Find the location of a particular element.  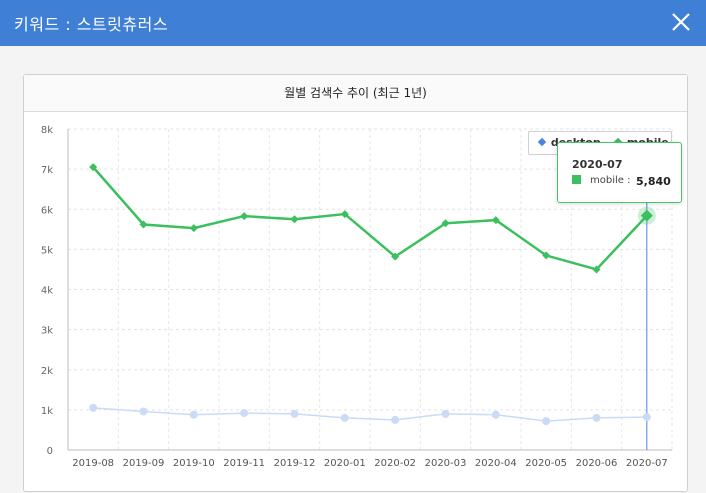

chart-title: 월별 검색수 추이 (최근 1년) is located at coordinates (355, 93).